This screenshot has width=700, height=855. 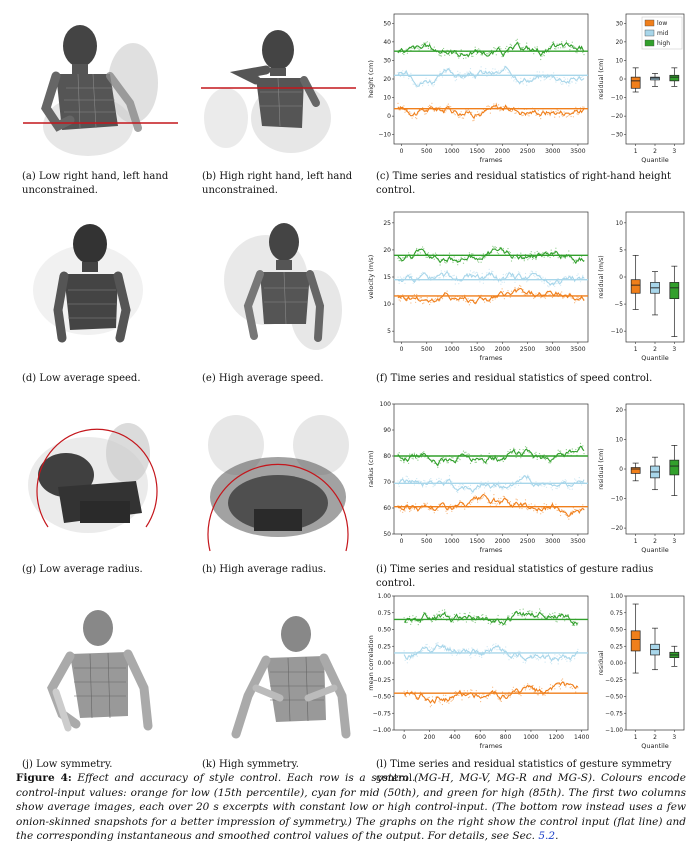 I want to click on x-tick-label: 1, so click(x=636, y=151).